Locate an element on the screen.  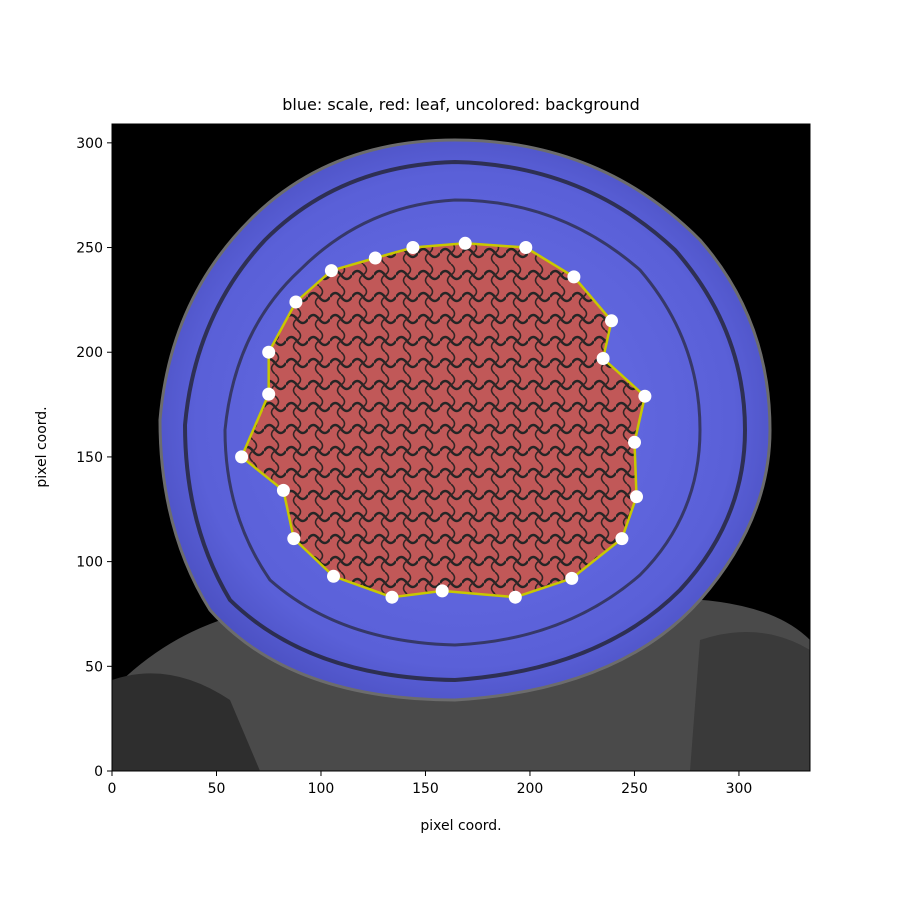
y-tick-label: 300 is located at coordinates (89, 144).